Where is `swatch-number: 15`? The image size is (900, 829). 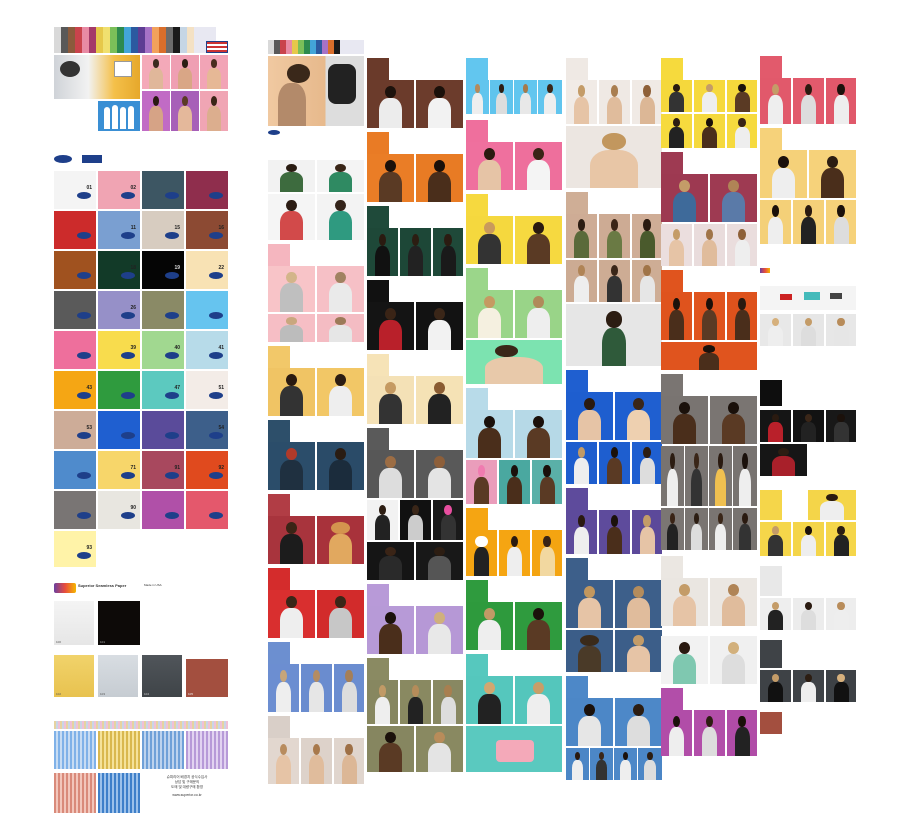 swatch-number: 15 is located at coordinates (177, 228).